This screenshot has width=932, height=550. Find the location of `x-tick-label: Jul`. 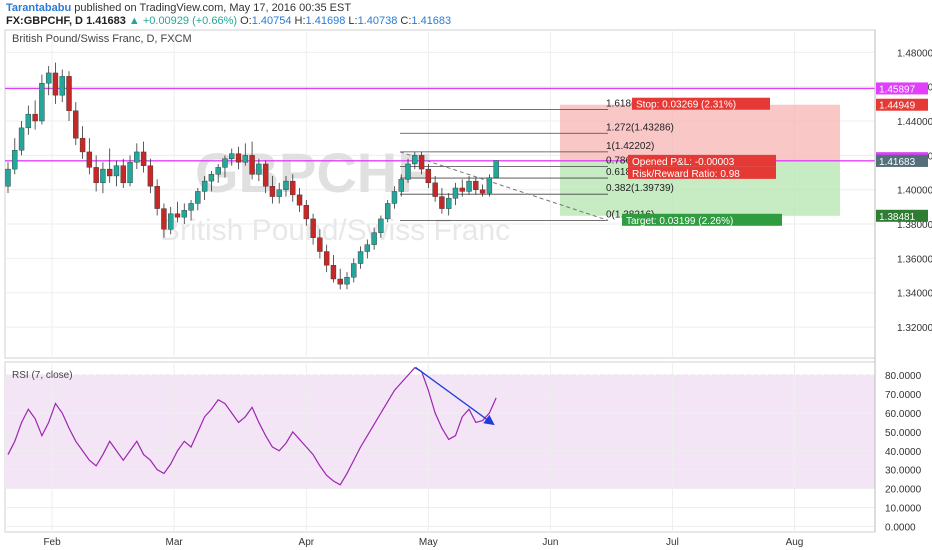

x-tick-label: Jul is located at coordinates (672, 542).